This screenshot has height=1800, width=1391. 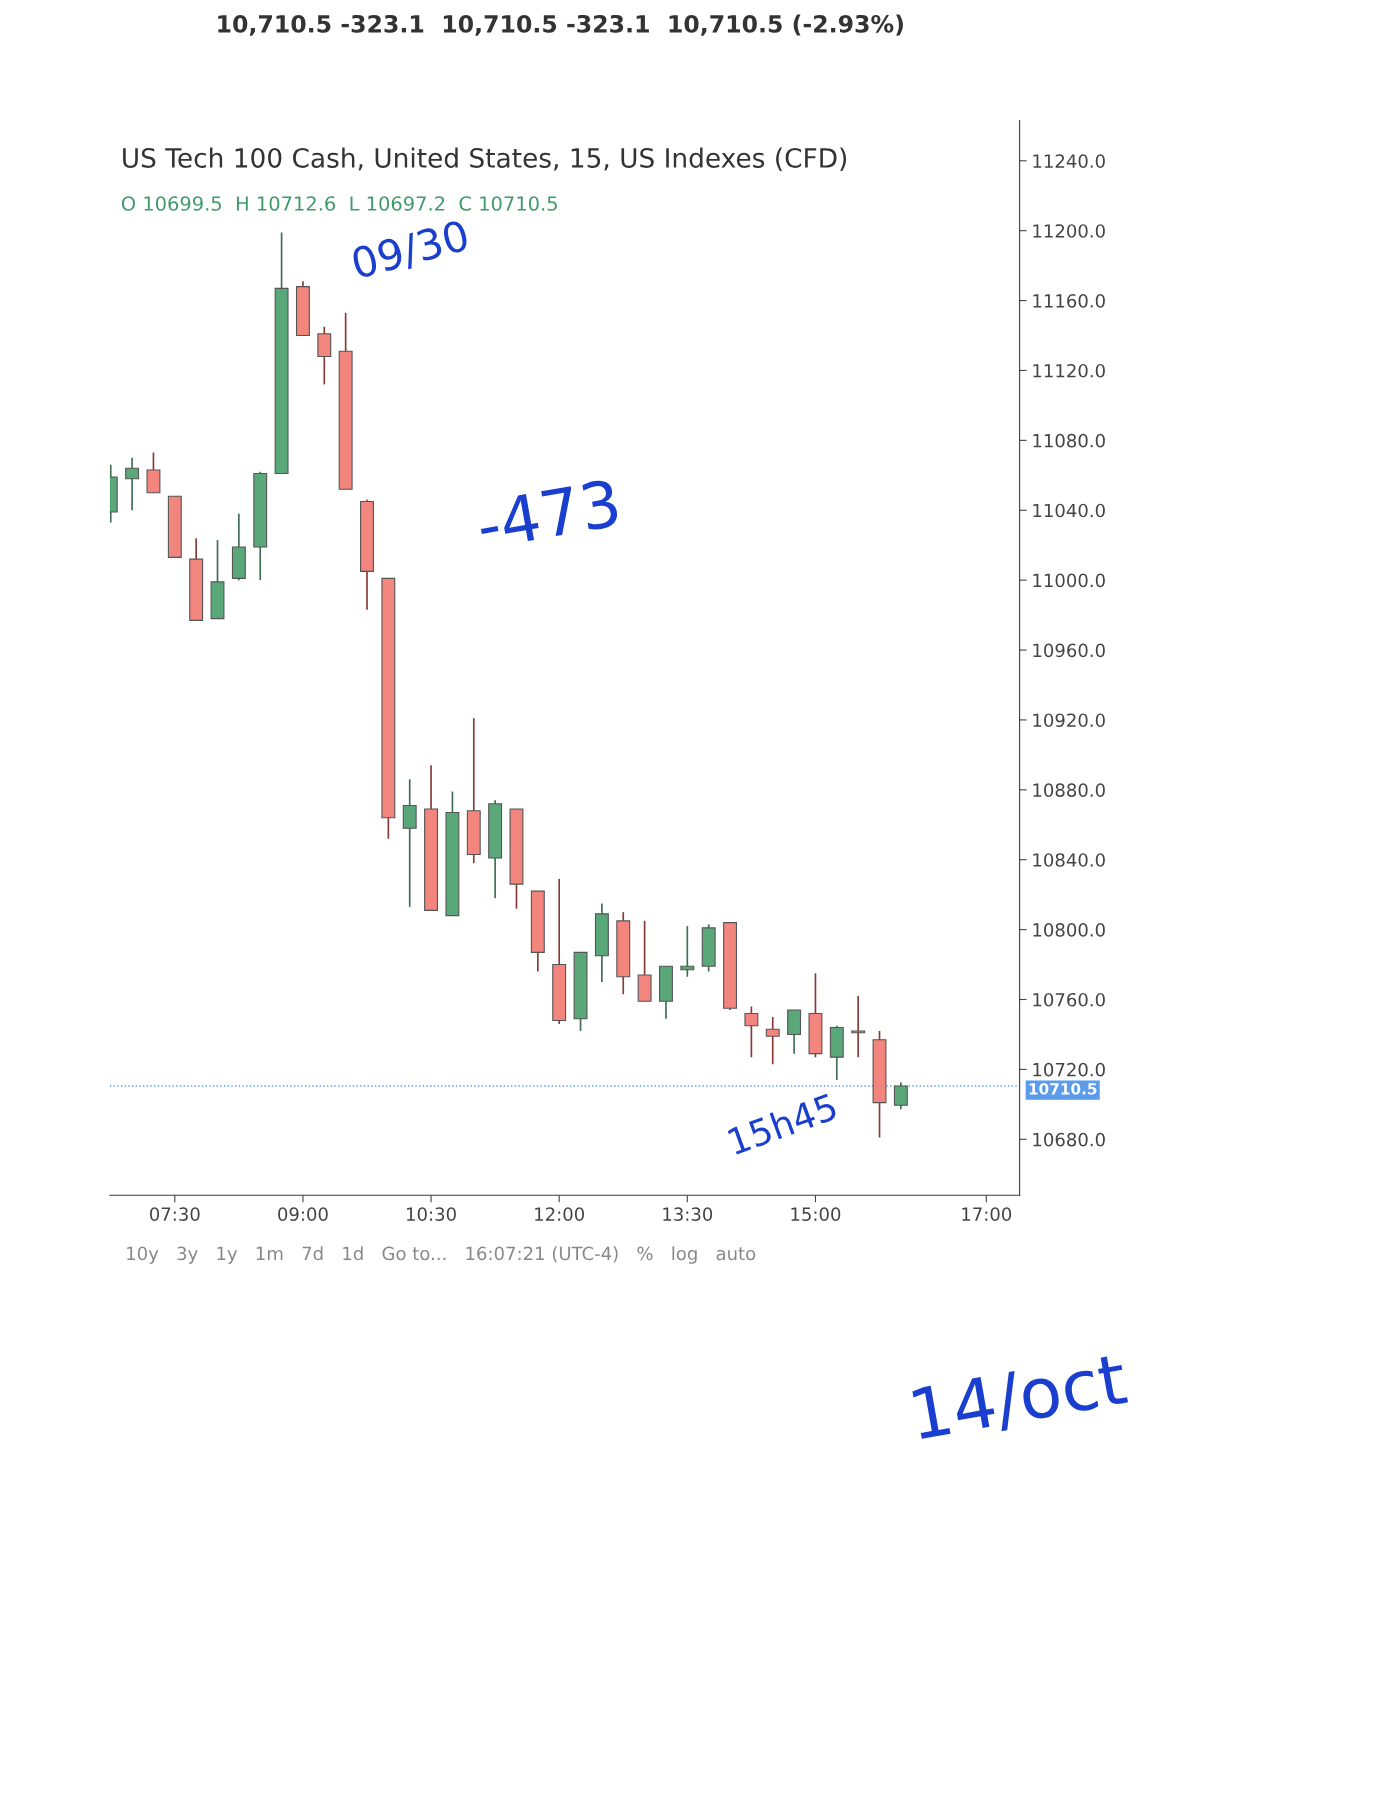 I want to click on y-tick-label: 10920.0, so click(x=1069, y=720).